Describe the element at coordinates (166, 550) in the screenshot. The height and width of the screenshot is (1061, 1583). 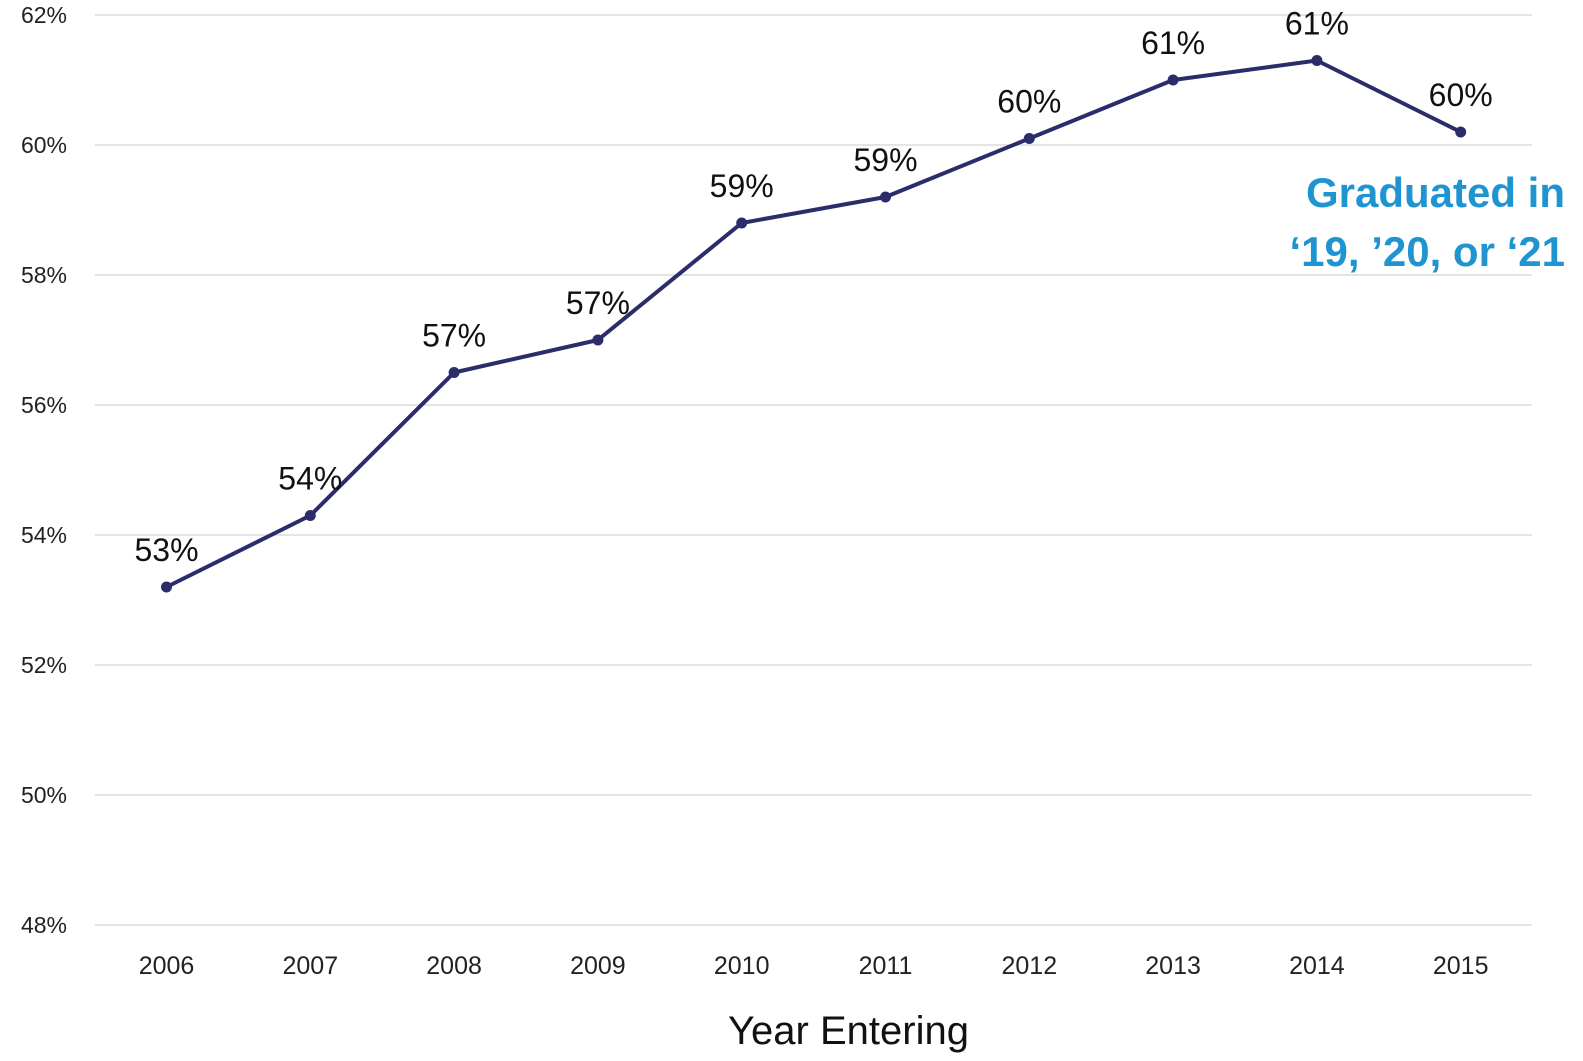
I see `data-label: 53%` at that location.